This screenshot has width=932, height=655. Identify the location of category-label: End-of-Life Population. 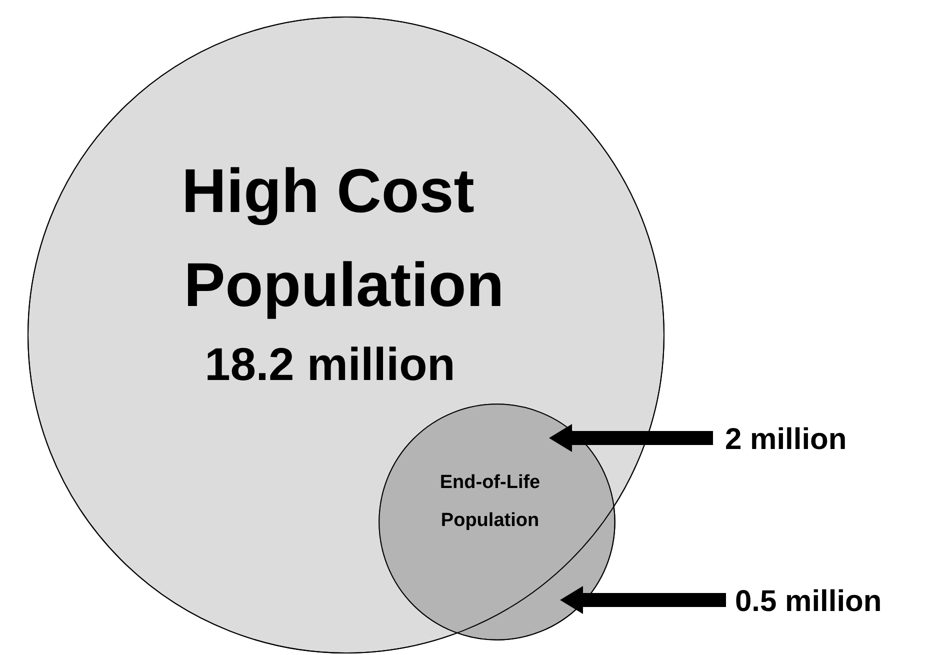
(490, 501).